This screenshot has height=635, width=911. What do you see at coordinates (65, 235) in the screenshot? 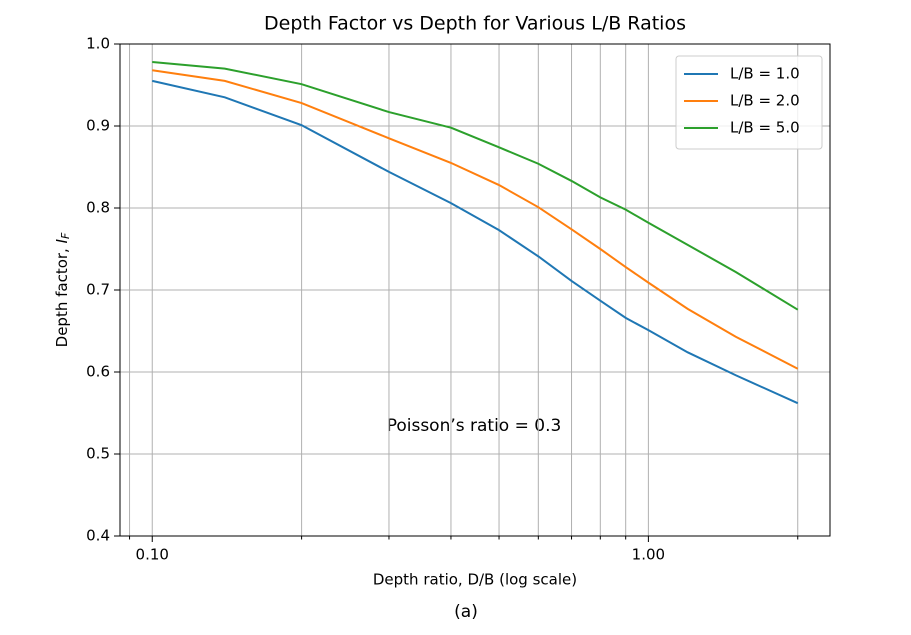
I see `y-axis-label-subscript: F` at bounding box center [65, 235].